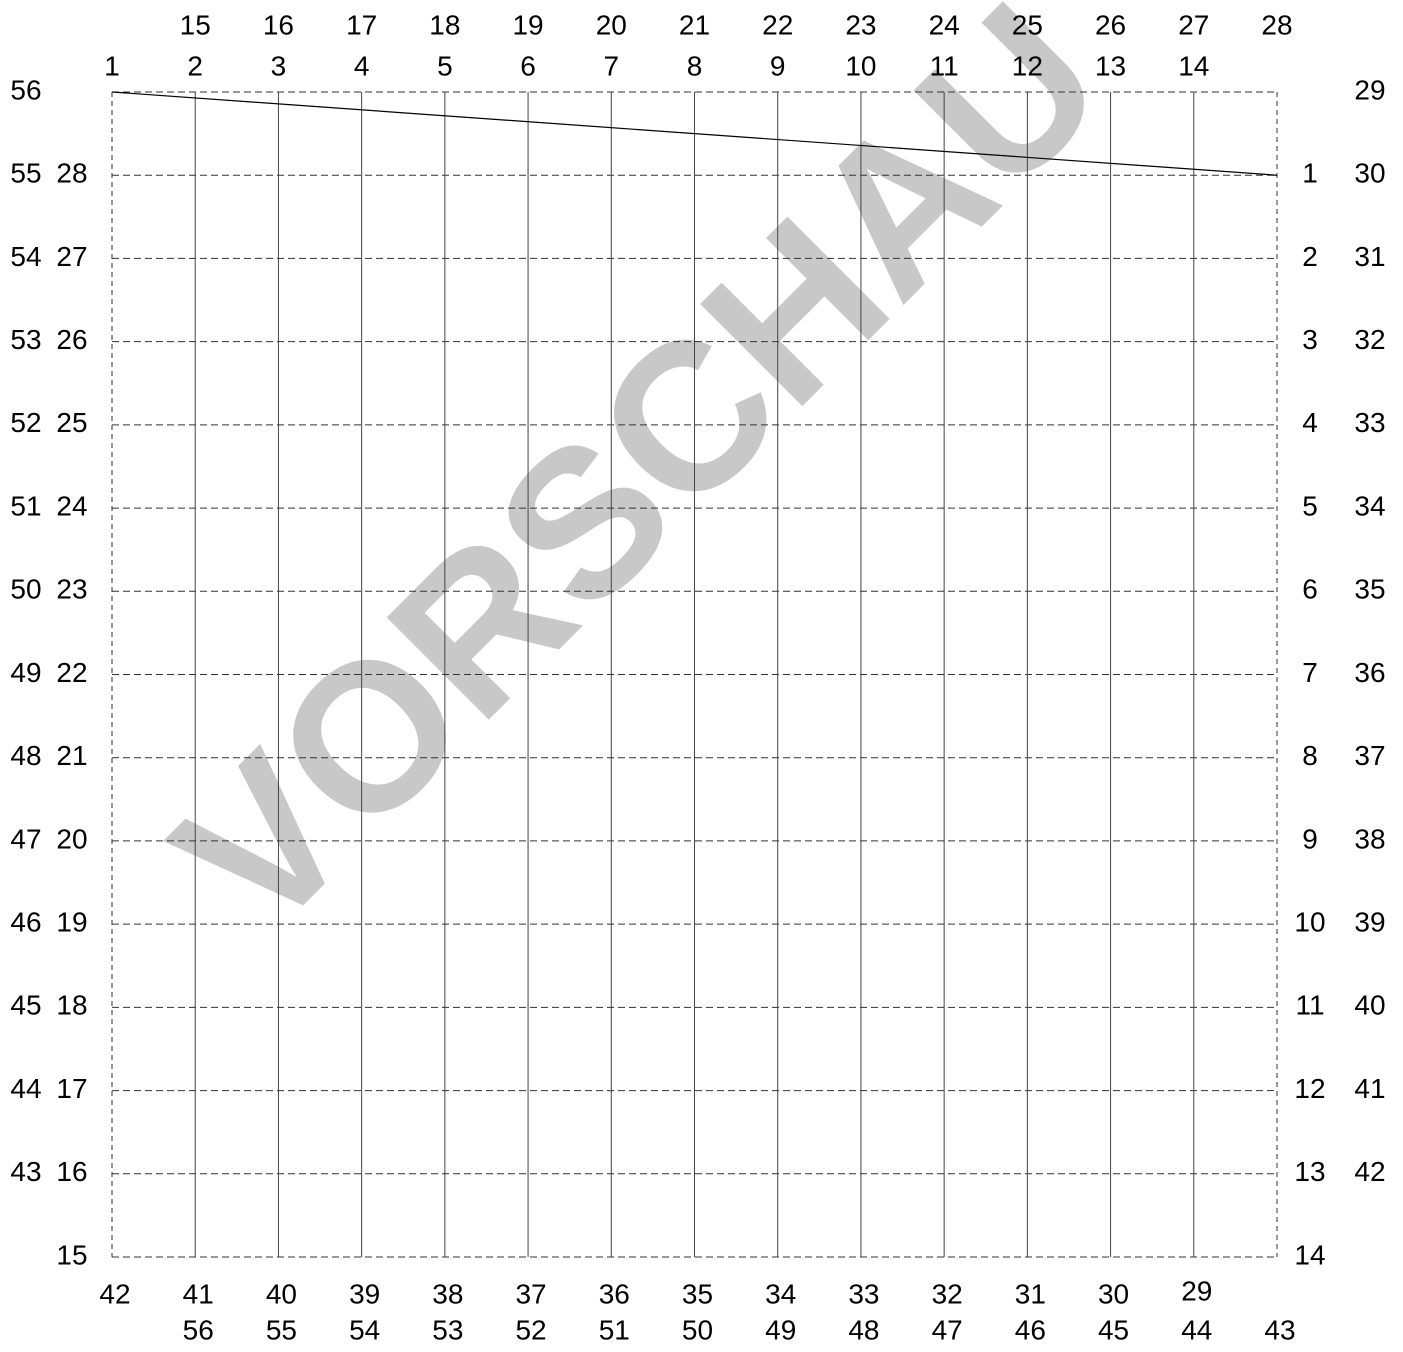  What do you see at coordinates (71, 838) in the screenshot?
I see `point-label: 20` at bounding box center [71, 838].